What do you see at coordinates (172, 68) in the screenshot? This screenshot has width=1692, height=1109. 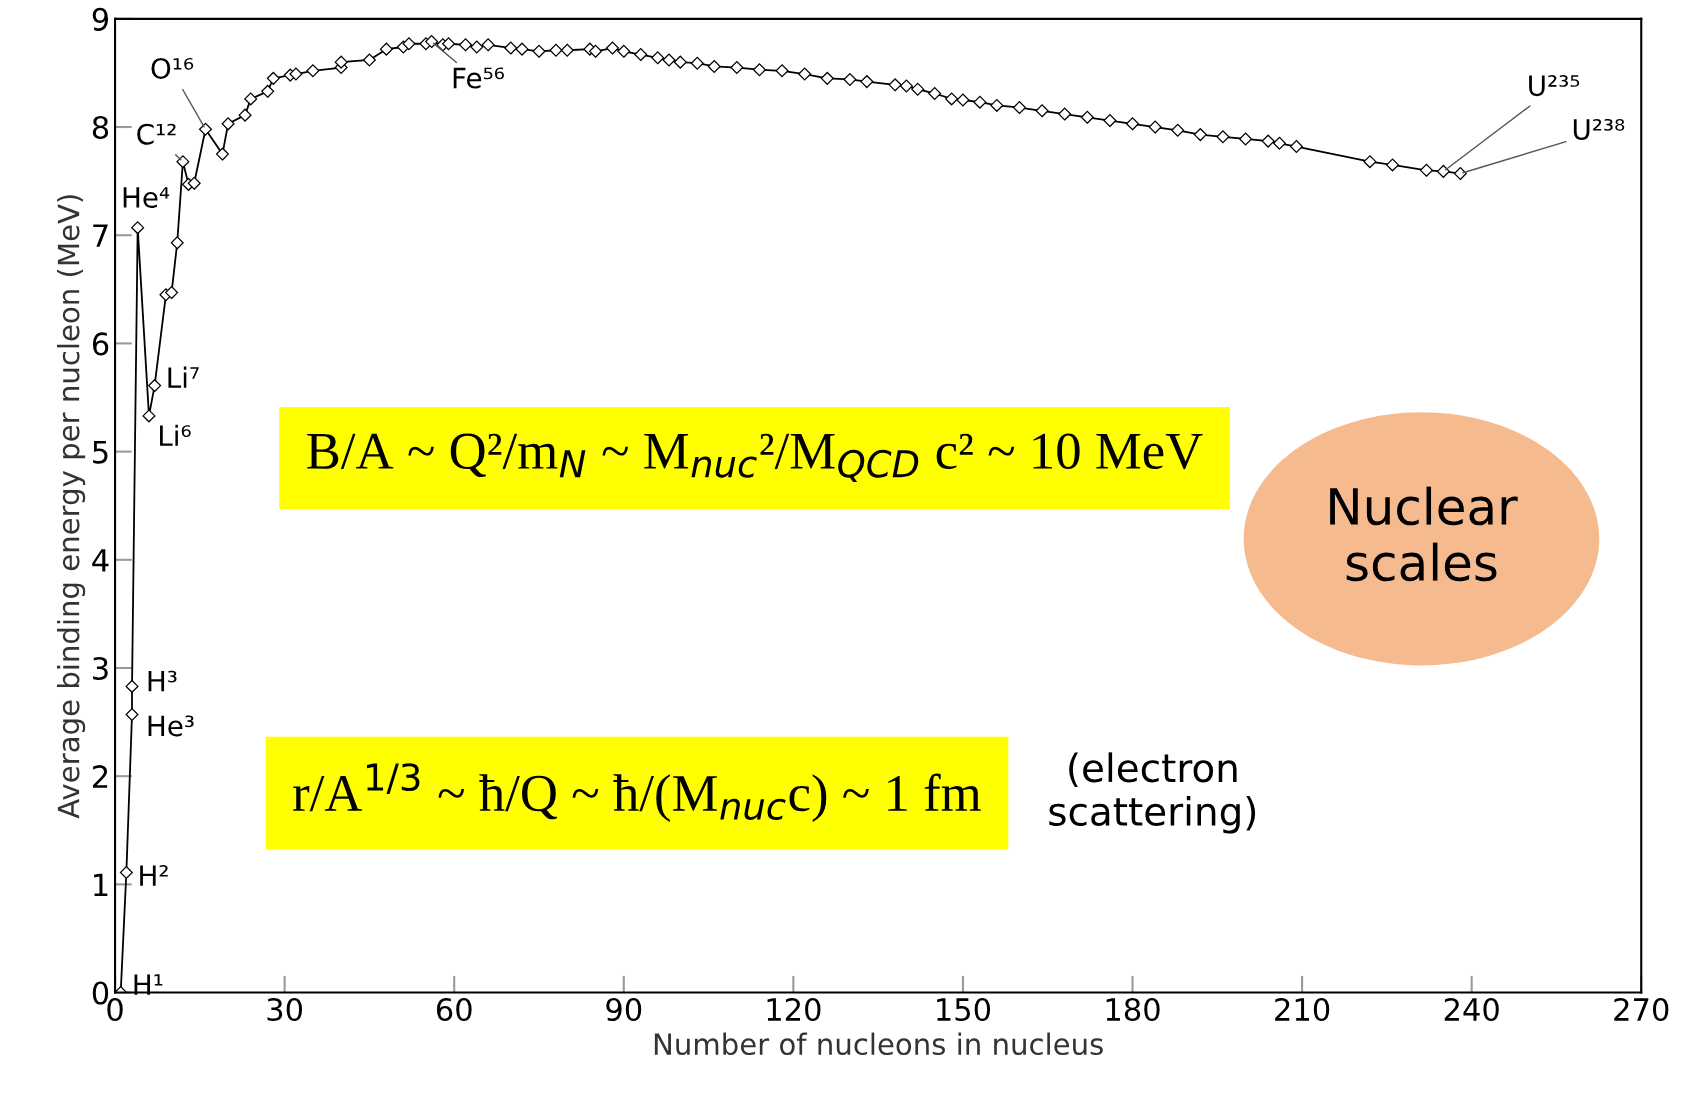 I see `annotation: O¹⁶` at bounding box center [172, 68].